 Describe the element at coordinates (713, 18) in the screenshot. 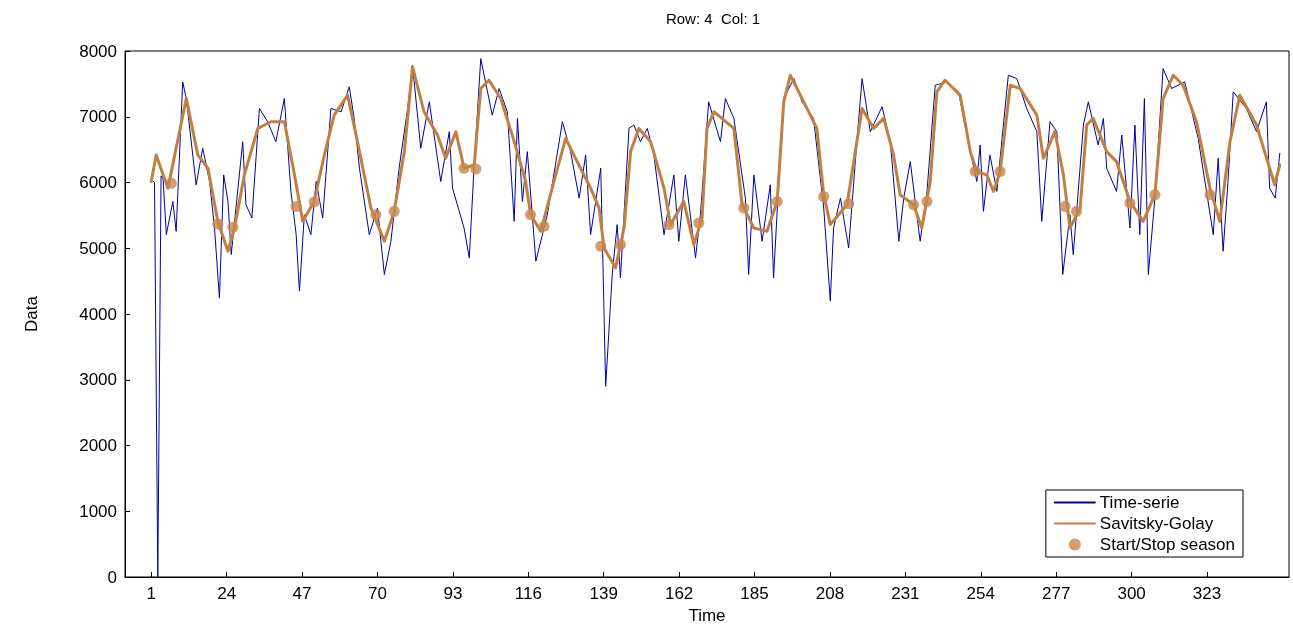

I see `chart-title: Row: 4 Col: 1` at that location.